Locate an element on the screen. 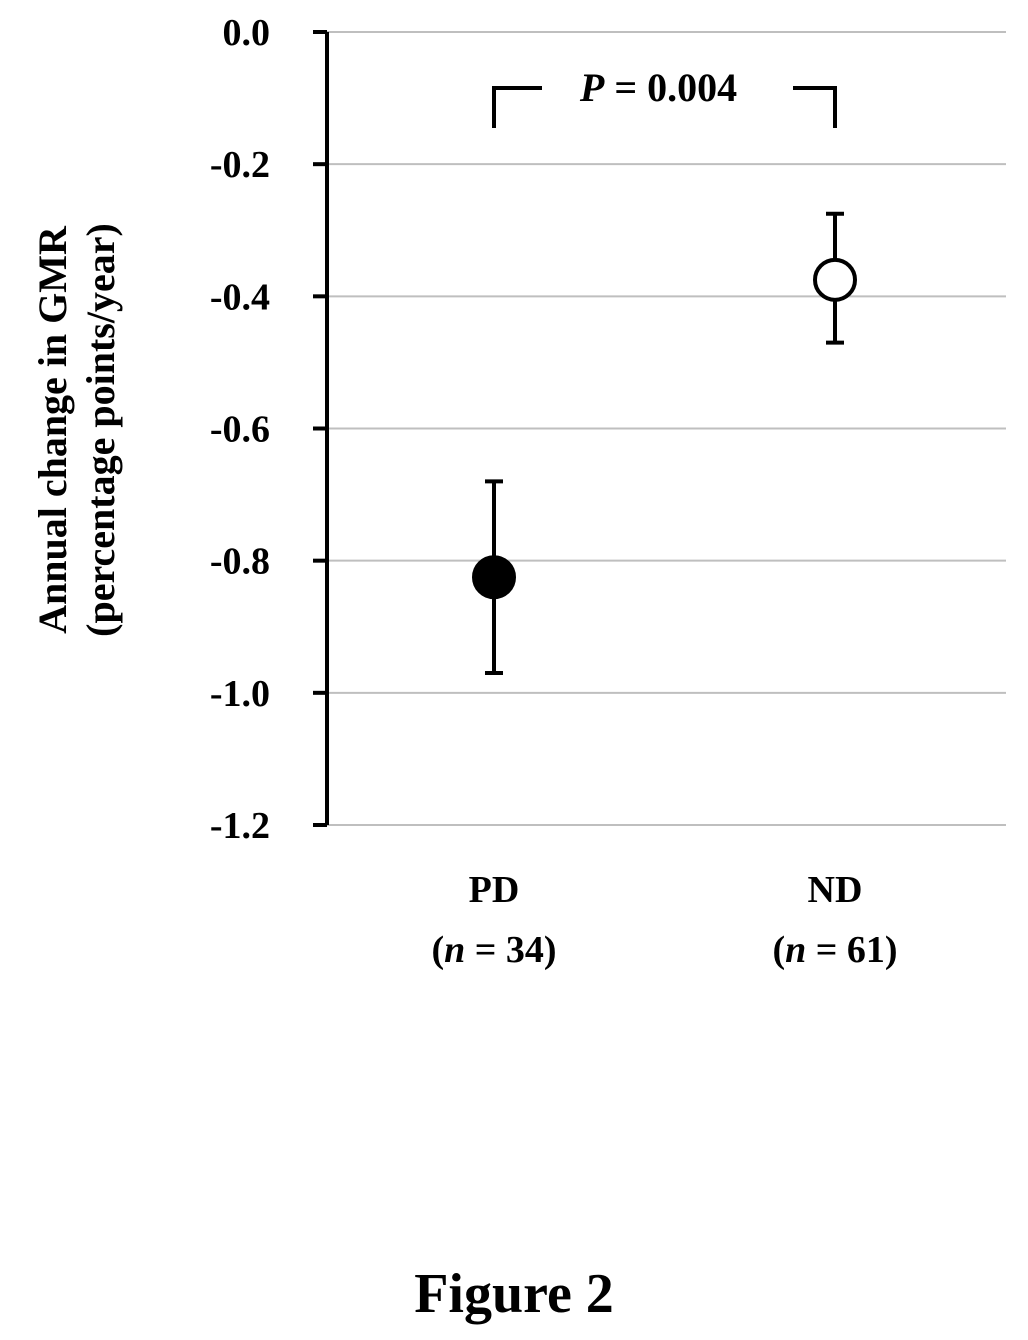  y-tick-label: 0.0 is located at coordinates (247, 33).